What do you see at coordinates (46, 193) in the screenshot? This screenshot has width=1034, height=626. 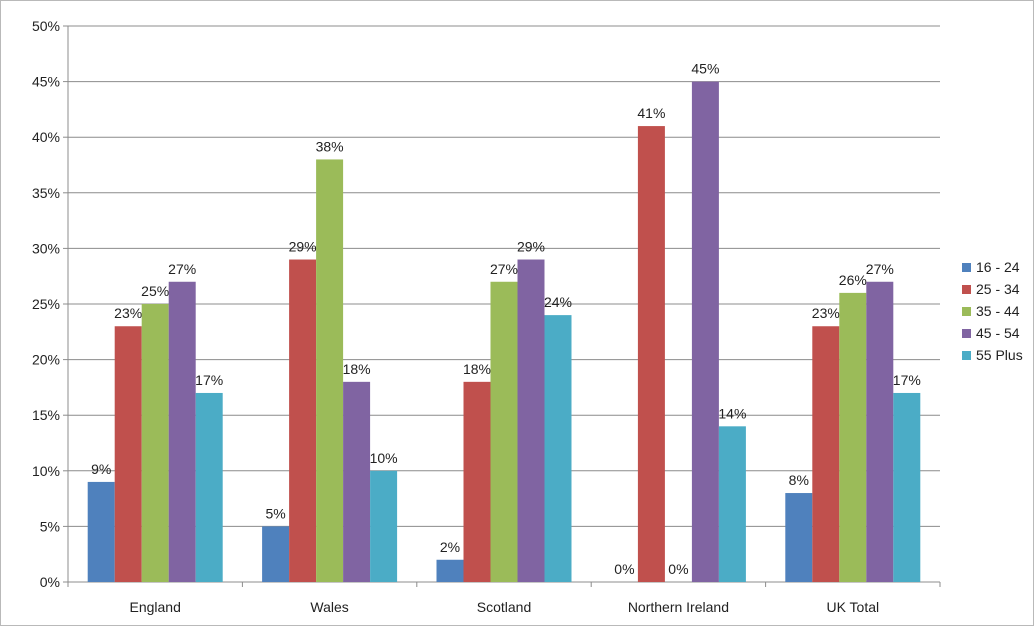 I see `y-tick-label: 35%` at bounding box center [46, 193].